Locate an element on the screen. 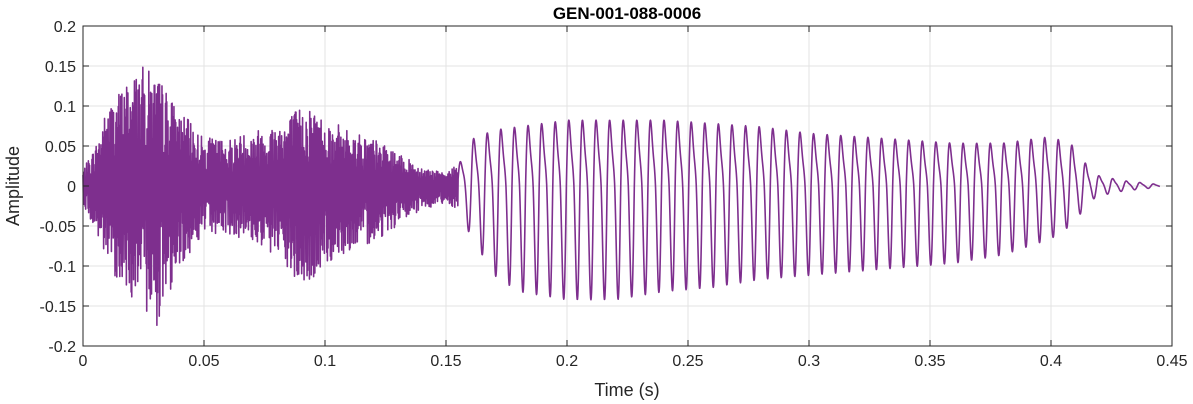 The width and height of the screenshot is (1193, 404). x-tick-label: 0.25 is located at coordinates (687, 361).